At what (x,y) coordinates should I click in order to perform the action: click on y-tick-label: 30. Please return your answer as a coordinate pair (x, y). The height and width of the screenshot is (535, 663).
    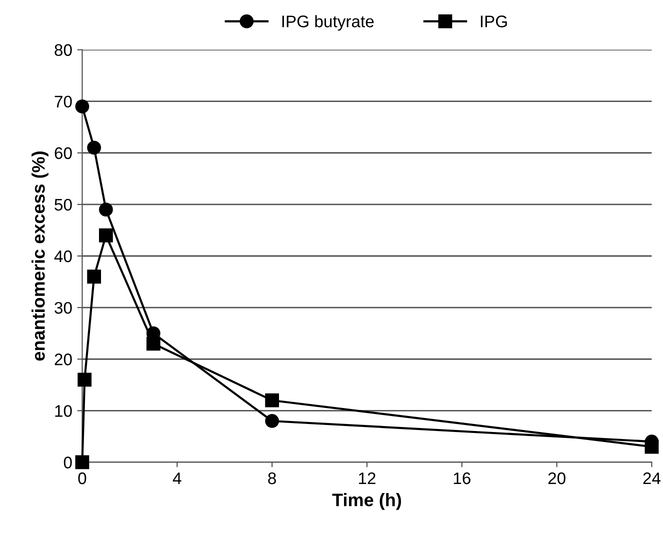
    Looking at the image, I should click on (63, 308).